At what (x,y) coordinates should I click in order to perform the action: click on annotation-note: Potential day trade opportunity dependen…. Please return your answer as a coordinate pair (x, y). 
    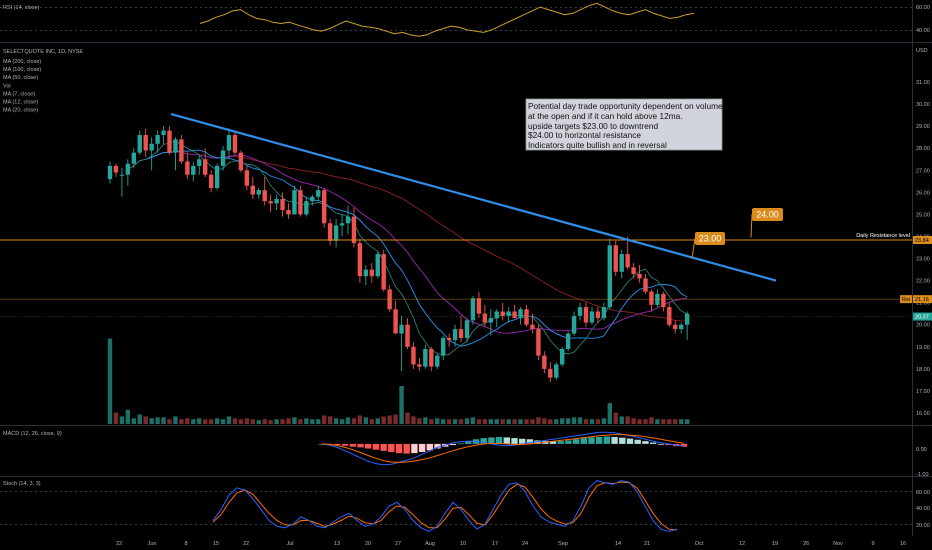
    Looking at the image, I should click on (624, 124).